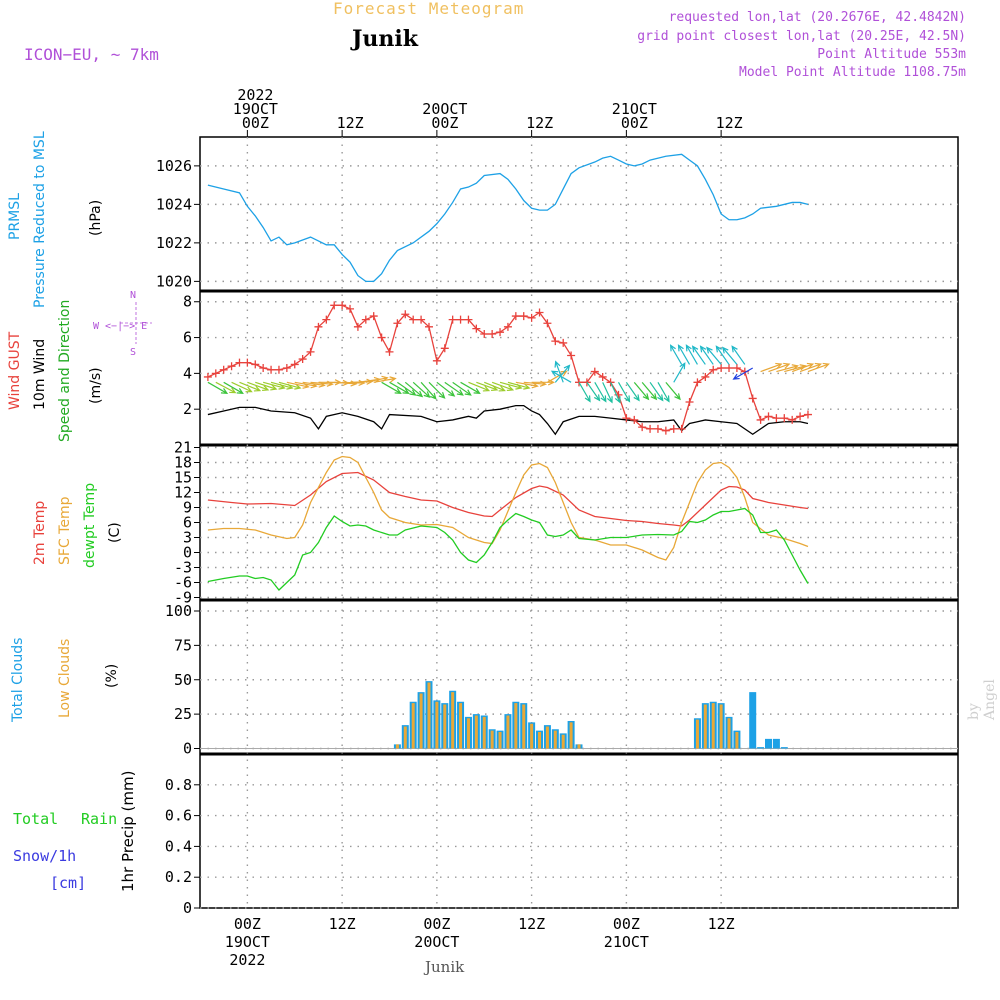  Describe the element at coordinates (40, 532) in the screenshot. I see `temp-2m-label: 2m Temp` at that location.